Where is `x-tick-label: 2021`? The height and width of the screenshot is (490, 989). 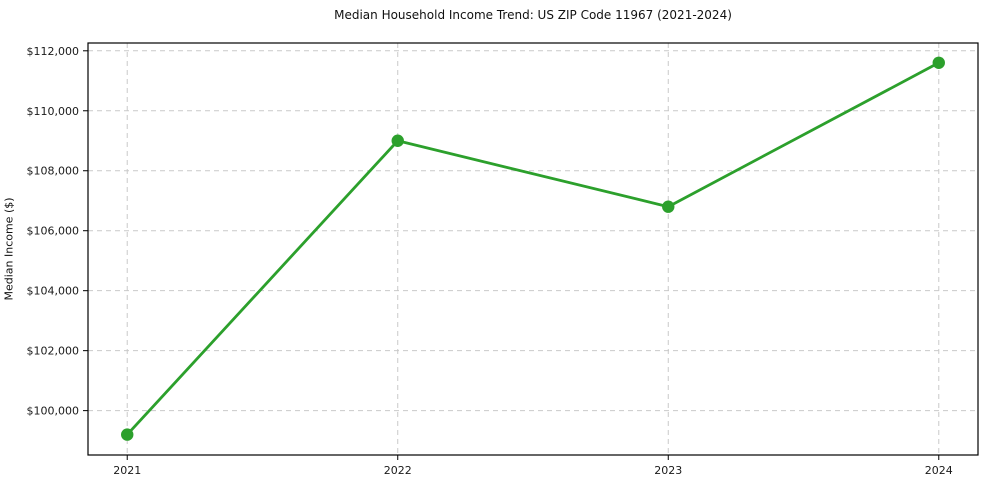 x-tick-label: 2021 is located at coordinates (127, 470).